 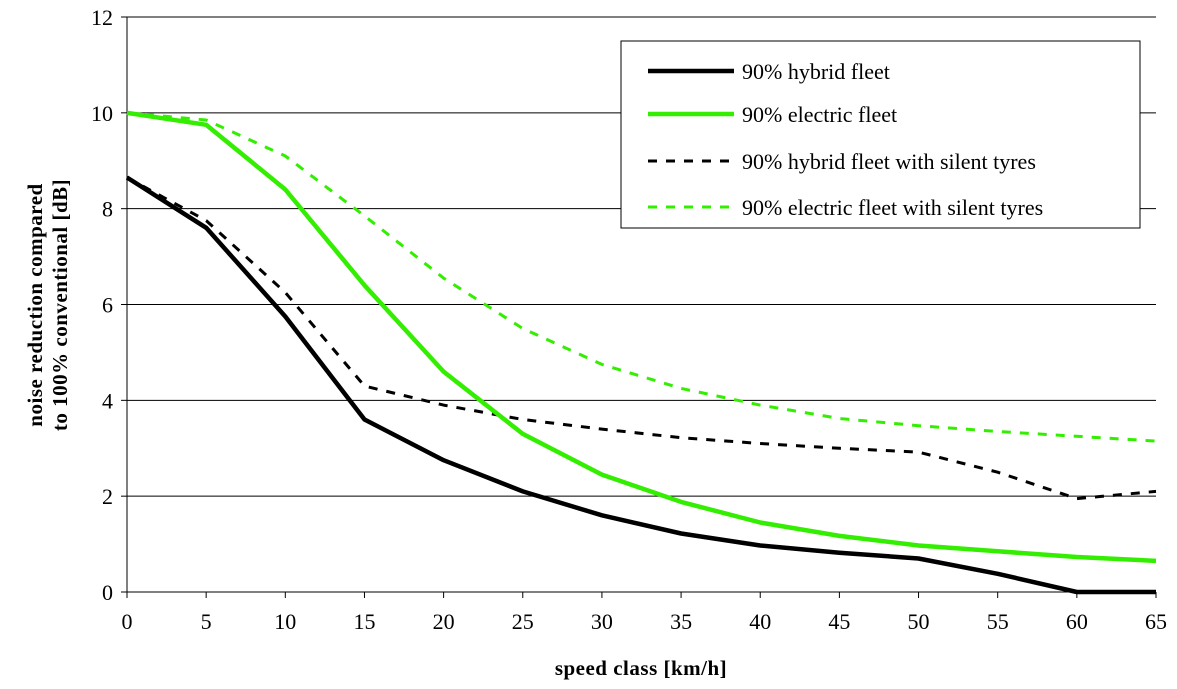 I want to click on y-tick-label: 6, so click(x=107, y=305).